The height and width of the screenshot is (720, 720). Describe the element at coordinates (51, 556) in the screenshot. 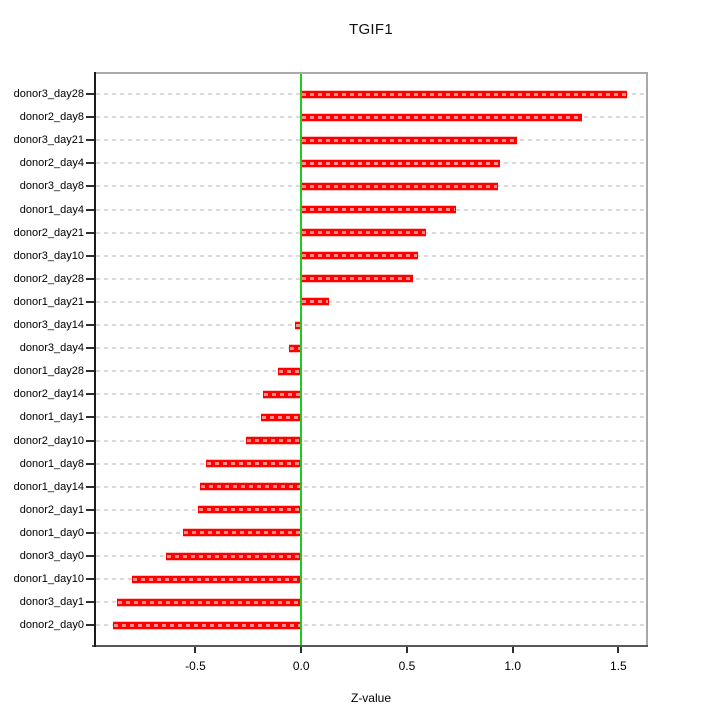

I see `y-axis-label: donor3_day0` at that location.